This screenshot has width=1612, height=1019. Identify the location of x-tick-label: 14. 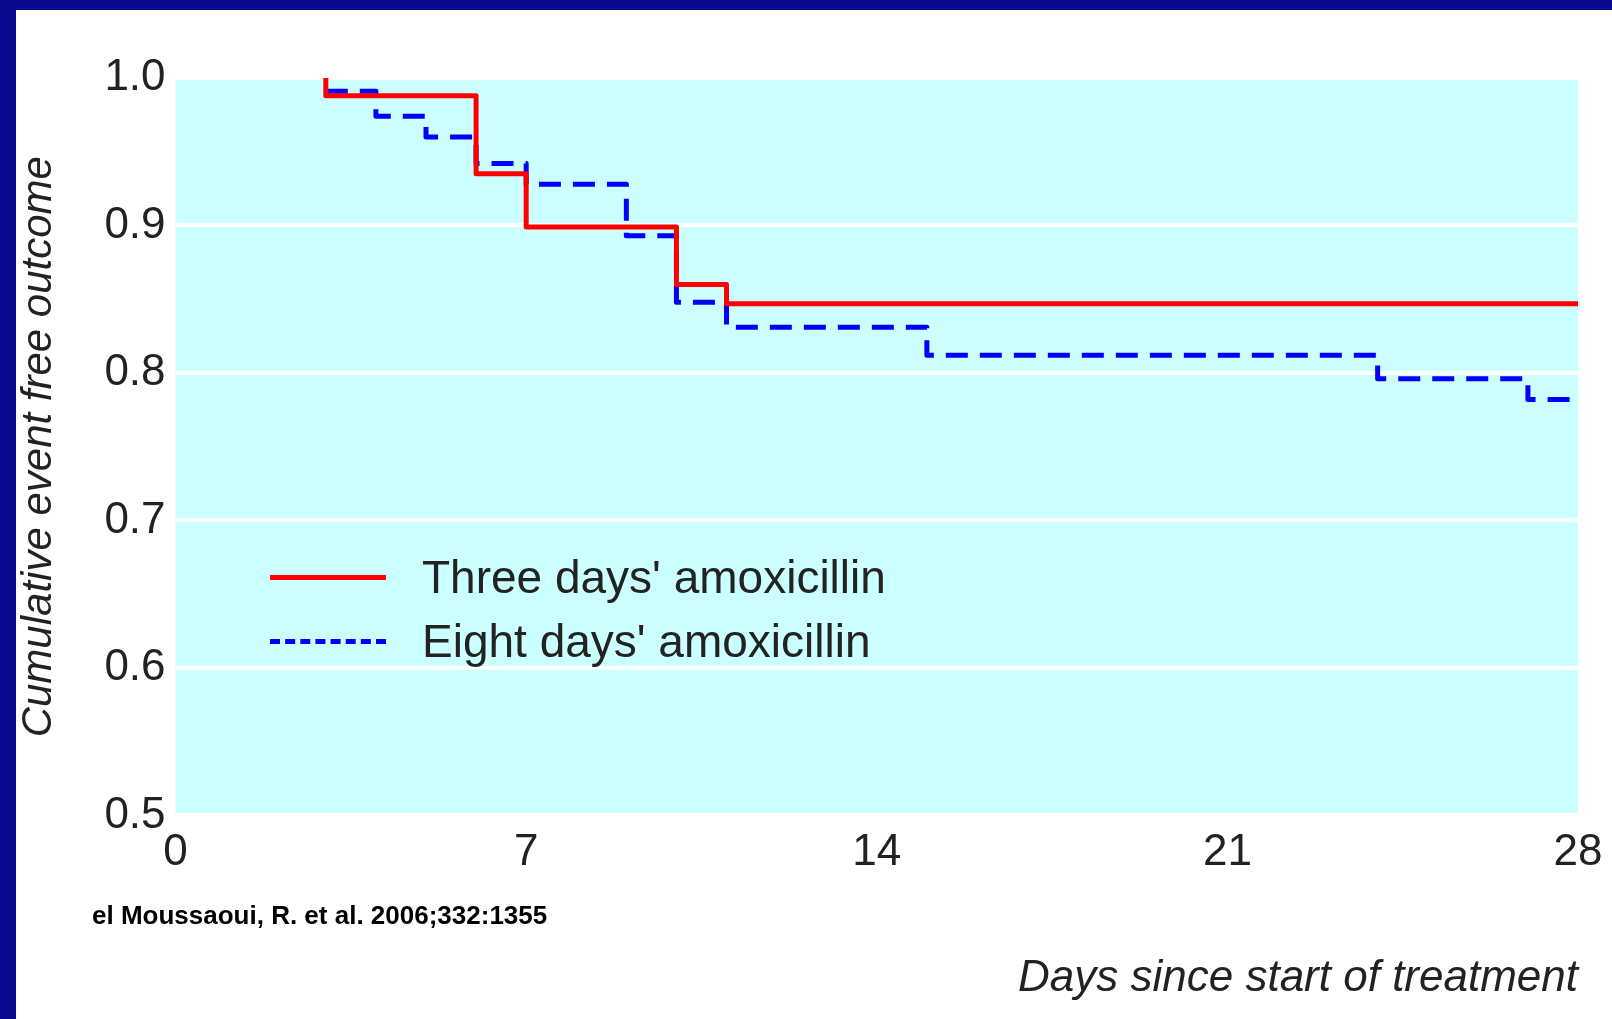
(877, 849).